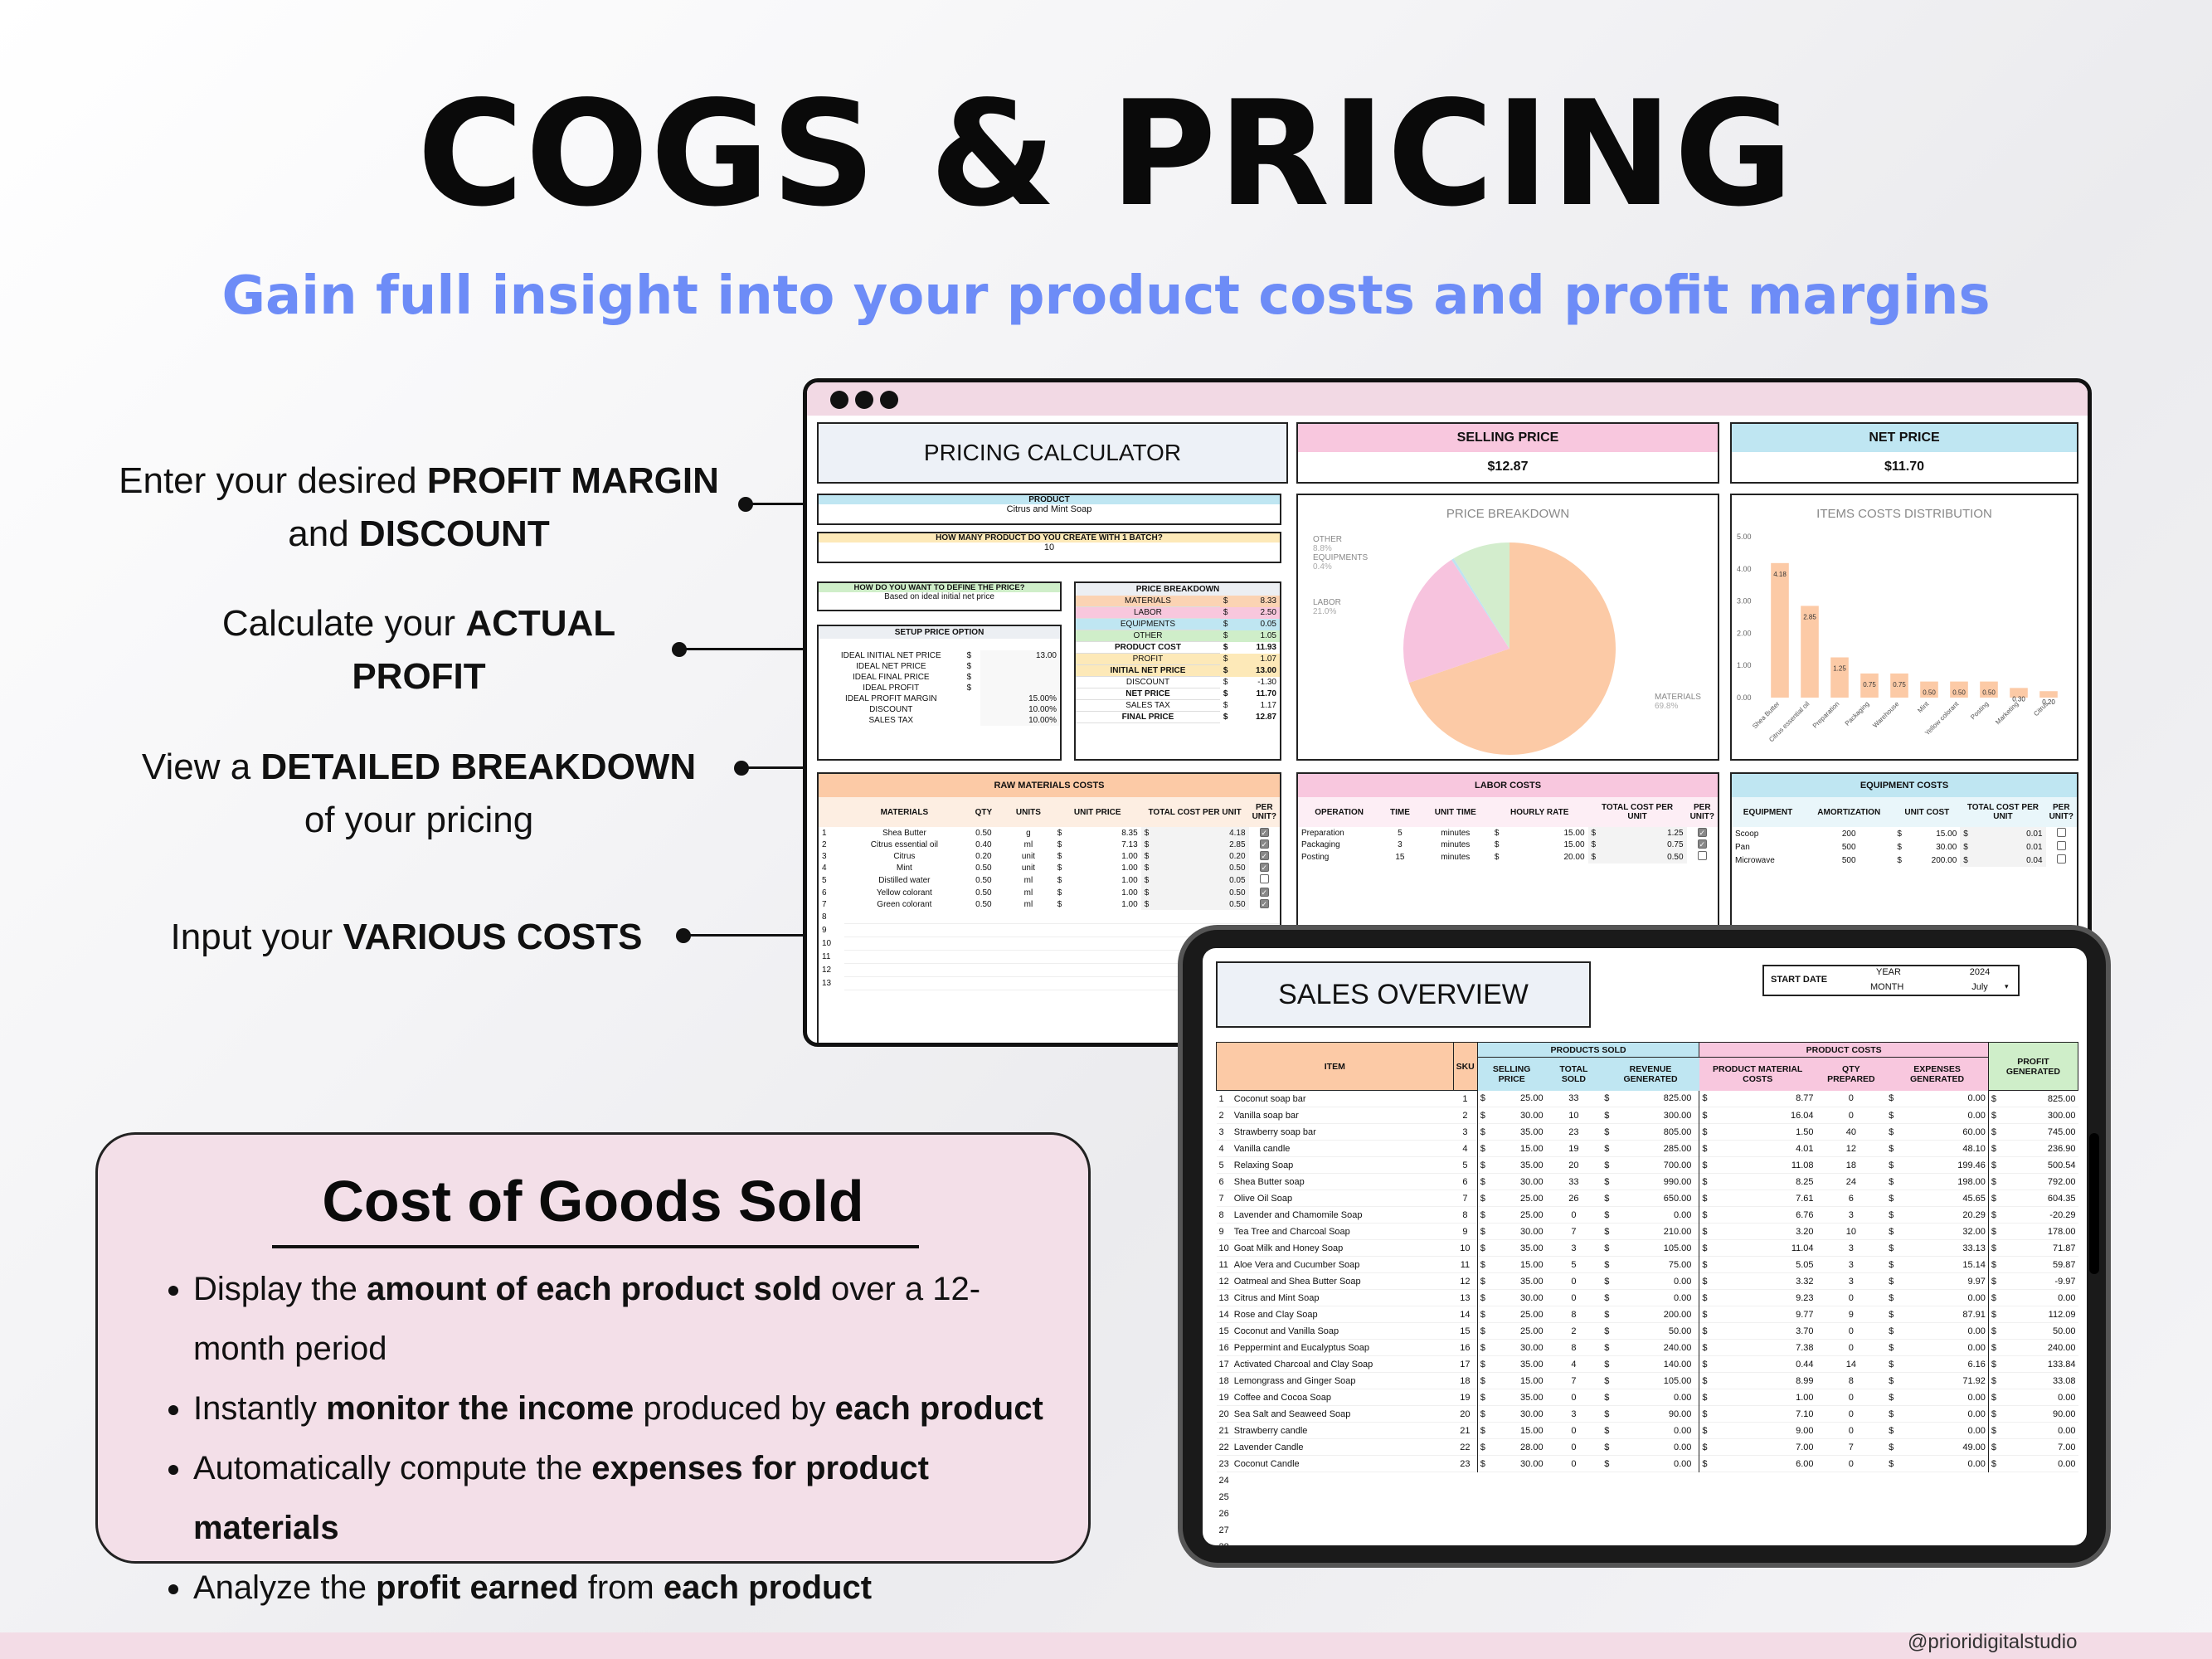 This screenshot has height=1659, width=2212. Describe the element at coordinates (1263, 1165) in the screenshot. I see `item-name: Relaxing Soap` at that location.